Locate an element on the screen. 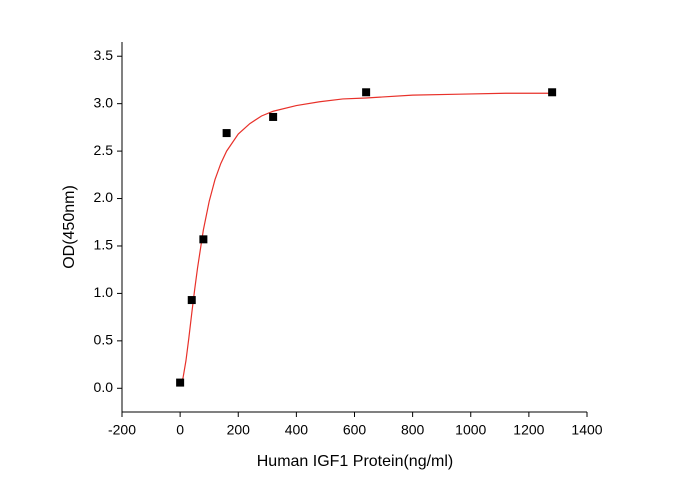 This screenshot has width=682, height=495. x-tick-label: 0 is located at coordinates (180, 430).